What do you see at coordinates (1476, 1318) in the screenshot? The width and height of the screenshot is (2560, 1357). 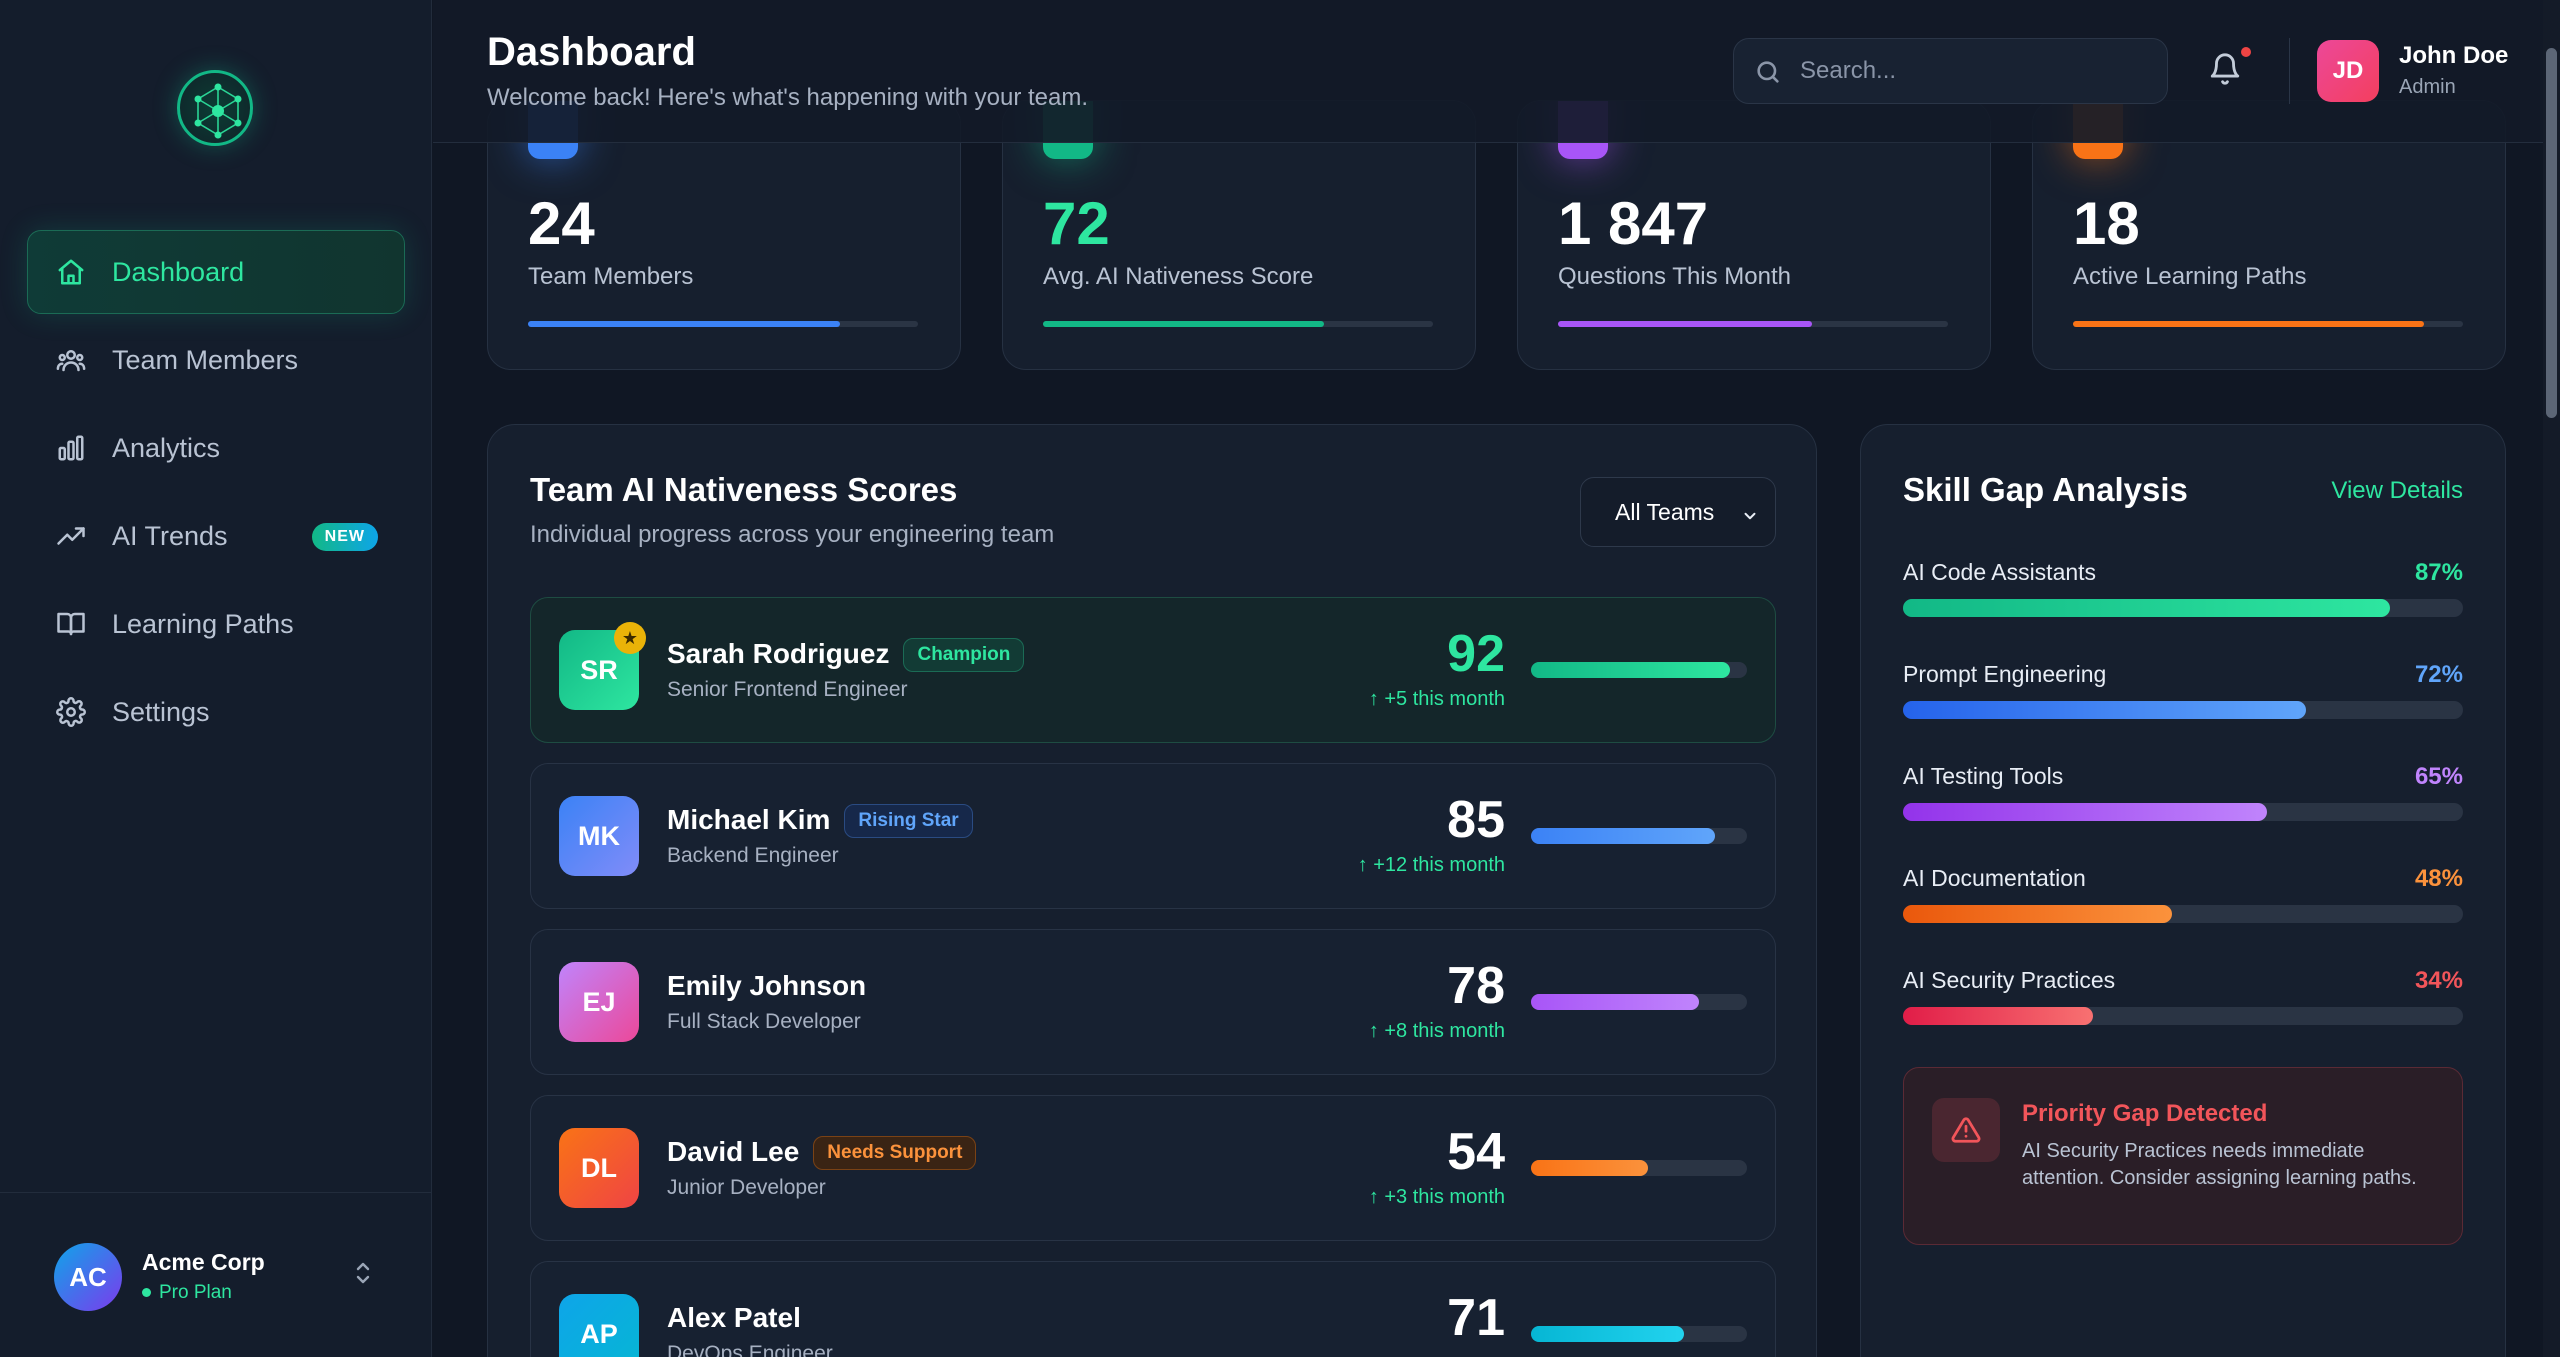 I see `member-score: 71` at bounding box center [1476, 1318].